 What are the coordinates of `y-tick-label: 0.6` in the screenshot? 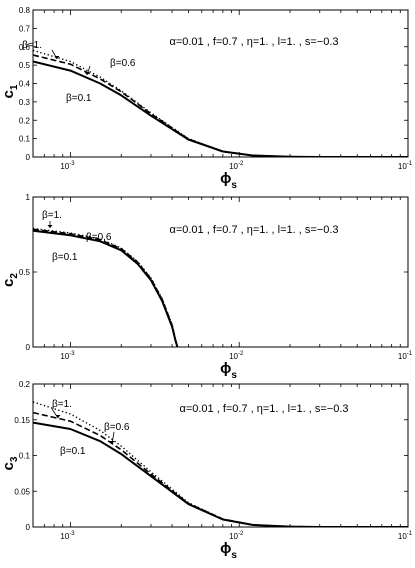 It's located at (25, 47).